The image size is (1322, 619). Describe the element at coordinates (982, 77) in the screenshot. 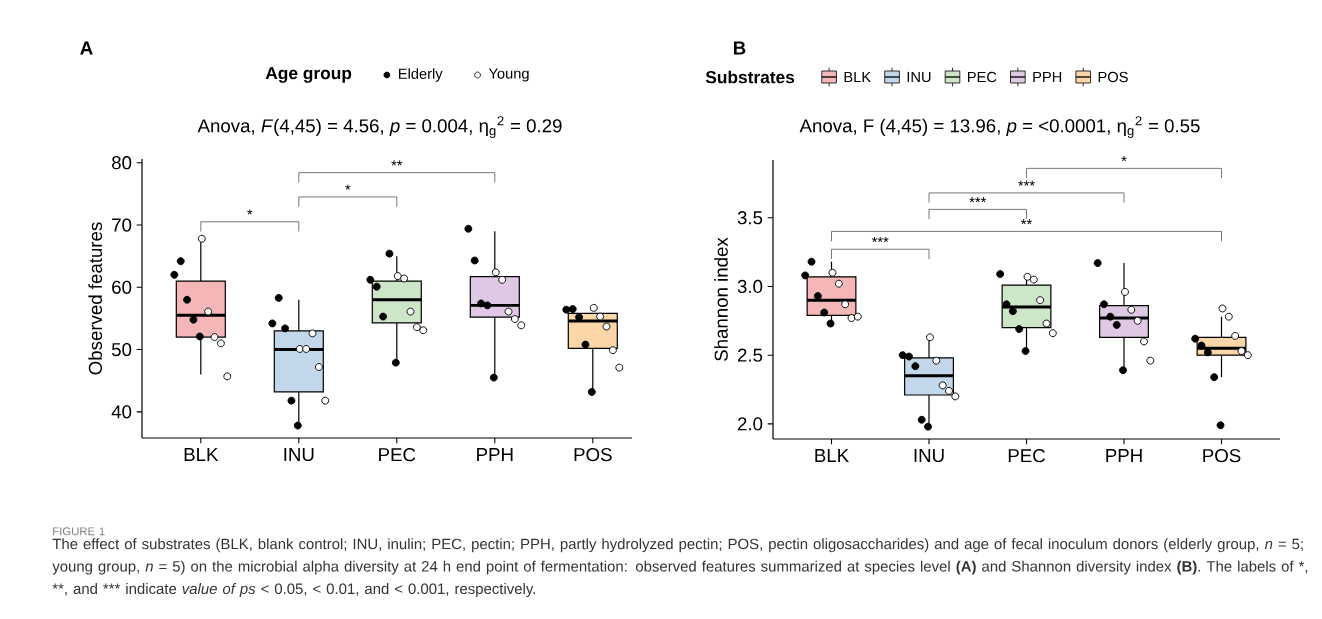

I see `category-label: PEC` at that location.